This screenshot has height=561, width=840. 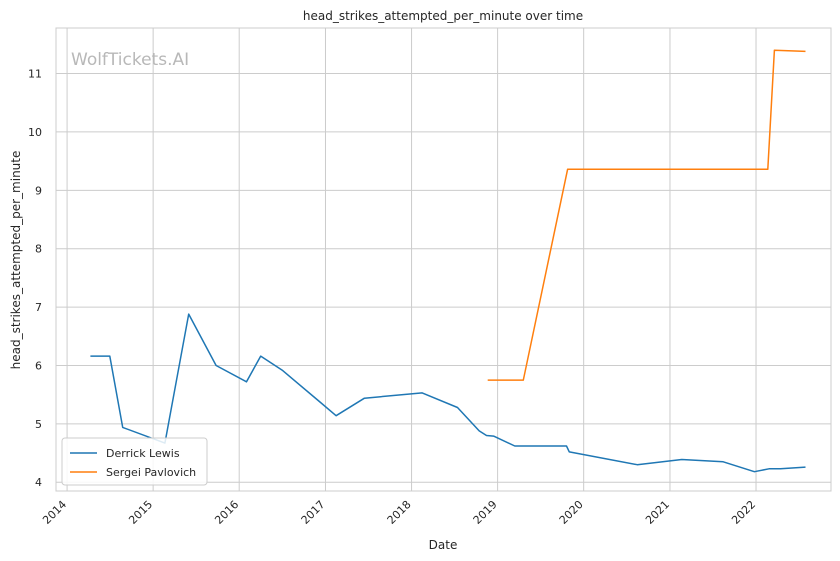 What do you see at coordinates (38, 307) in the screenshot?
I see `y-tick-label-7: 7` at bounding box center [38, 307].